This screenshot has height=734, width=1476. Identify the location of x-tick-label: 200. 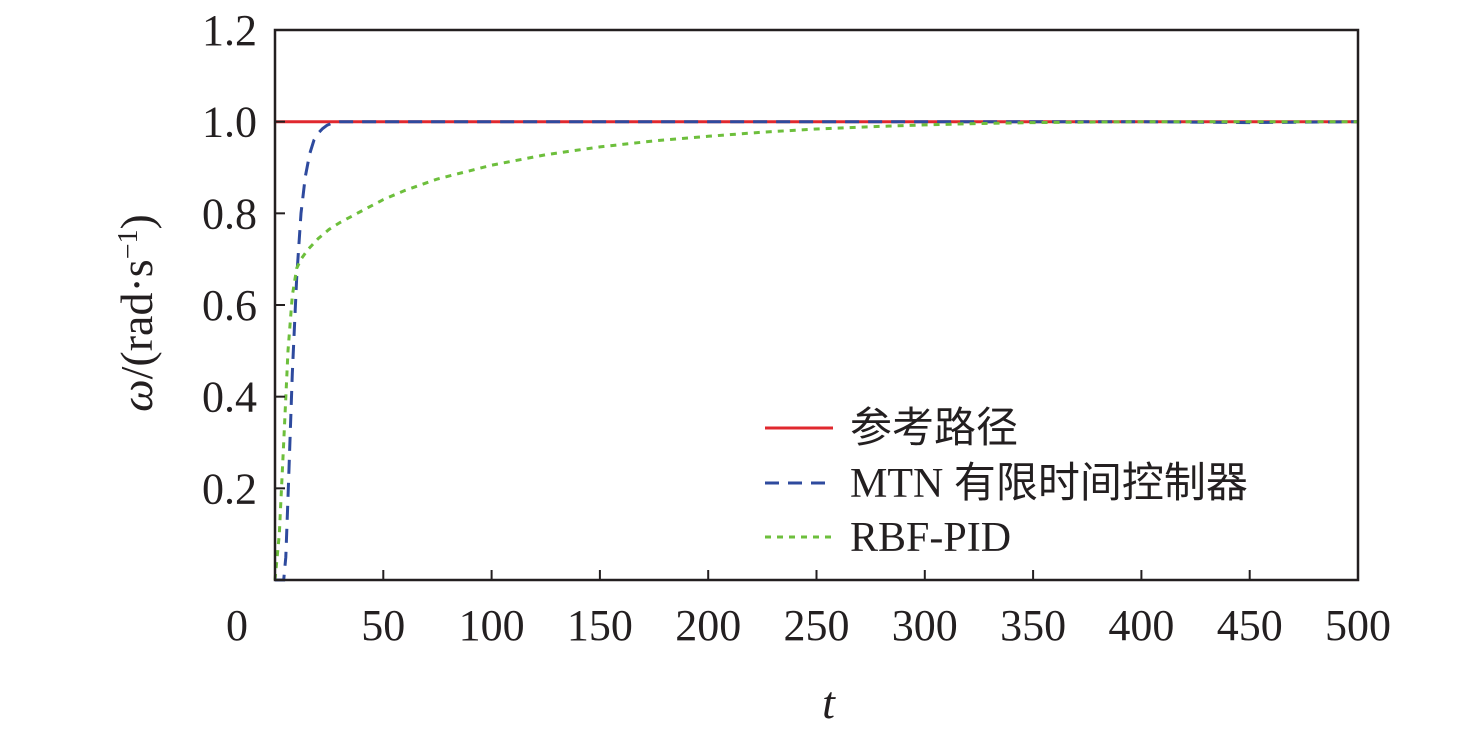
(708, 625).